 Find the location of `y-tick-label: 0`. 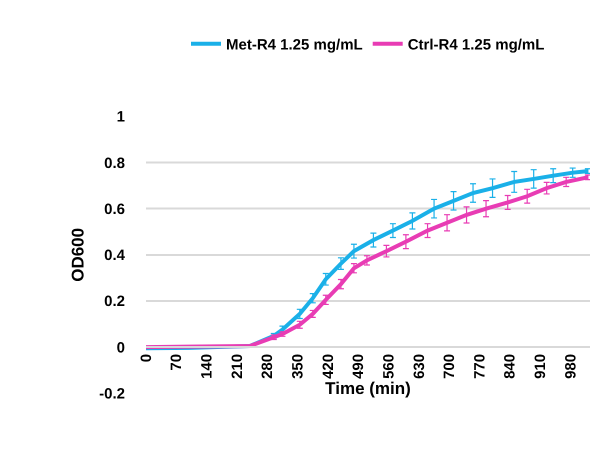

y-tick-label: 0 is located at coordinates (120, 347).